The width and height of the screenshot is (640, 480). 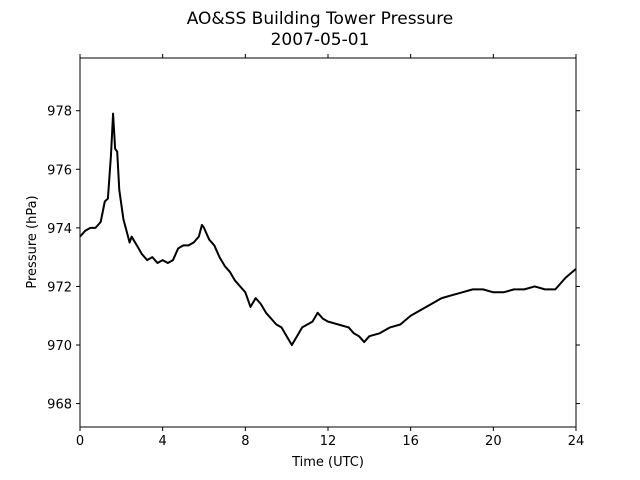 What do you see at coordinates (245, 441) in the screenshot?
I see `x-tick-label: 8` at bounding box center [245, 441].